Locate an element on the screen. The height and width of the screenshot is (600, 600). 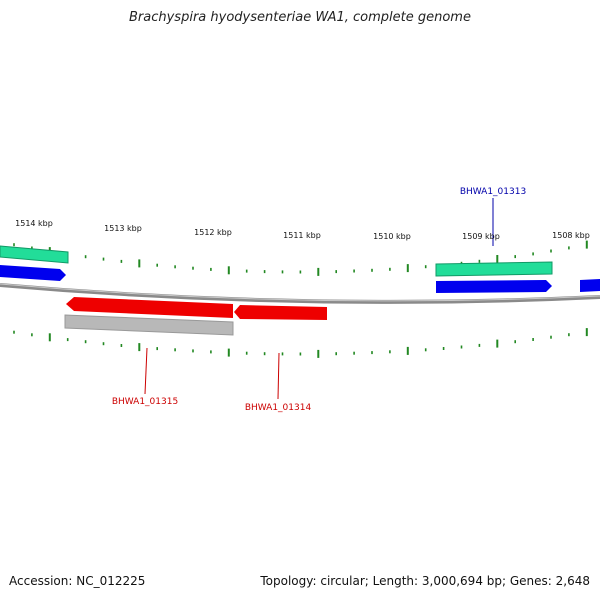
gene-label-bhwa1-01313: BHWA1_01313 is located at coordinates (493, 192).